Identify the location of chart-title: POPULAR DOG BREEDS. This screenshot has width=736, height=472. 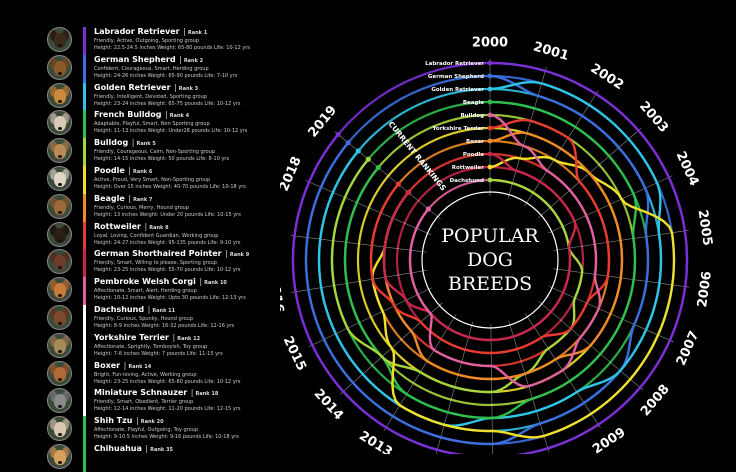
(490, 260).